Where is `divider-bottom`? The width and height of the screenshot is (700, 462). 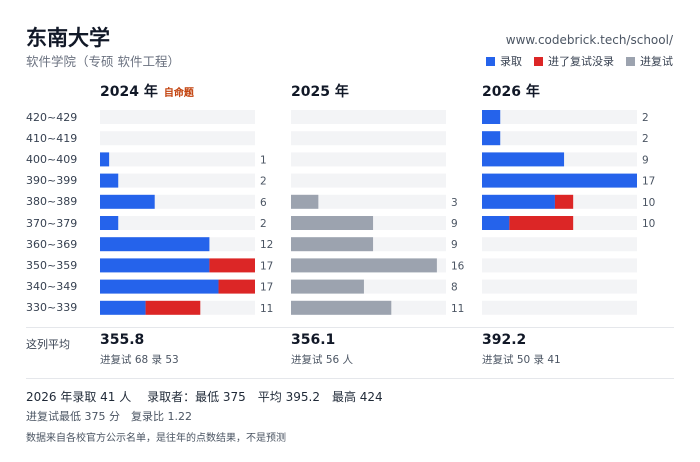
divider-bottom is located at coordinates (350, 378).